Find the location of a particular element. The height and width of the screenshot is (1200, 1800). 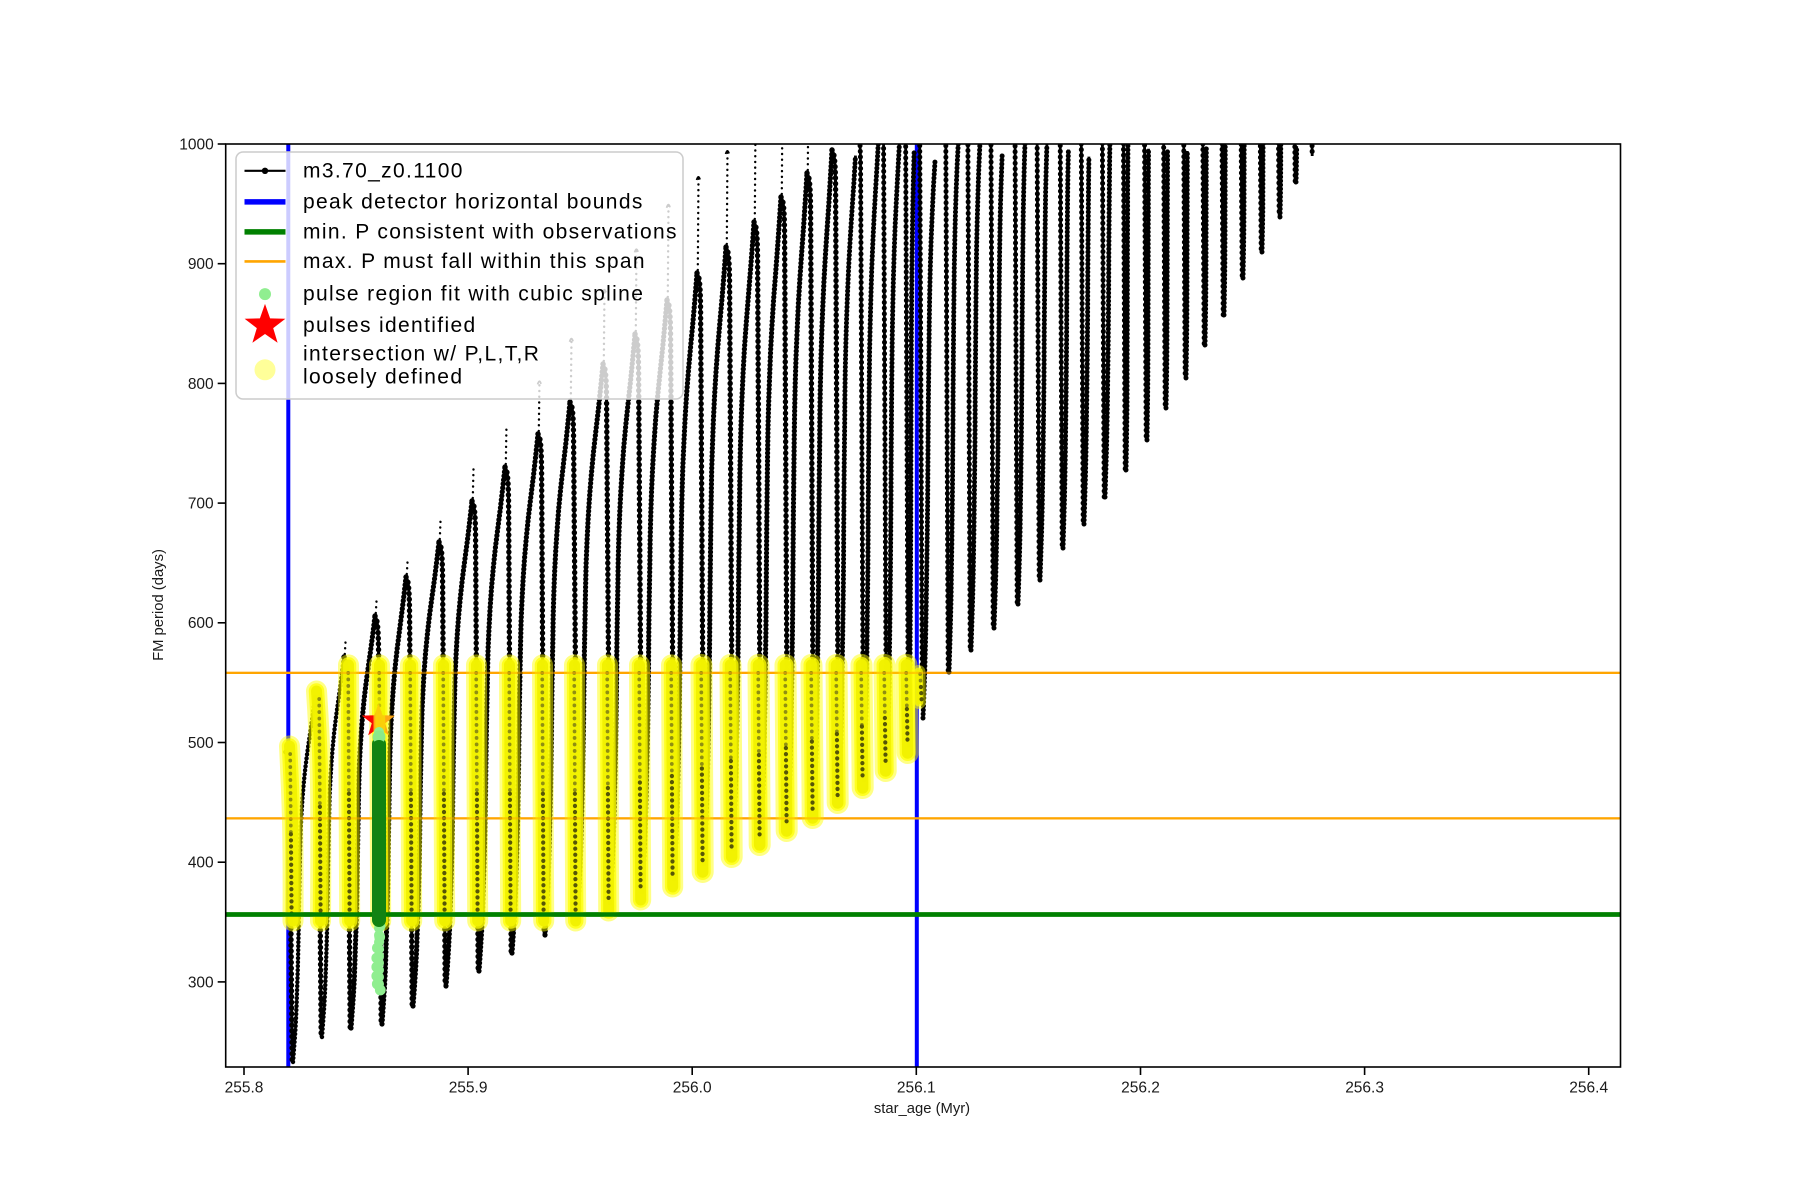

svg-text: loosely defined is located at coordinates (383, 377).